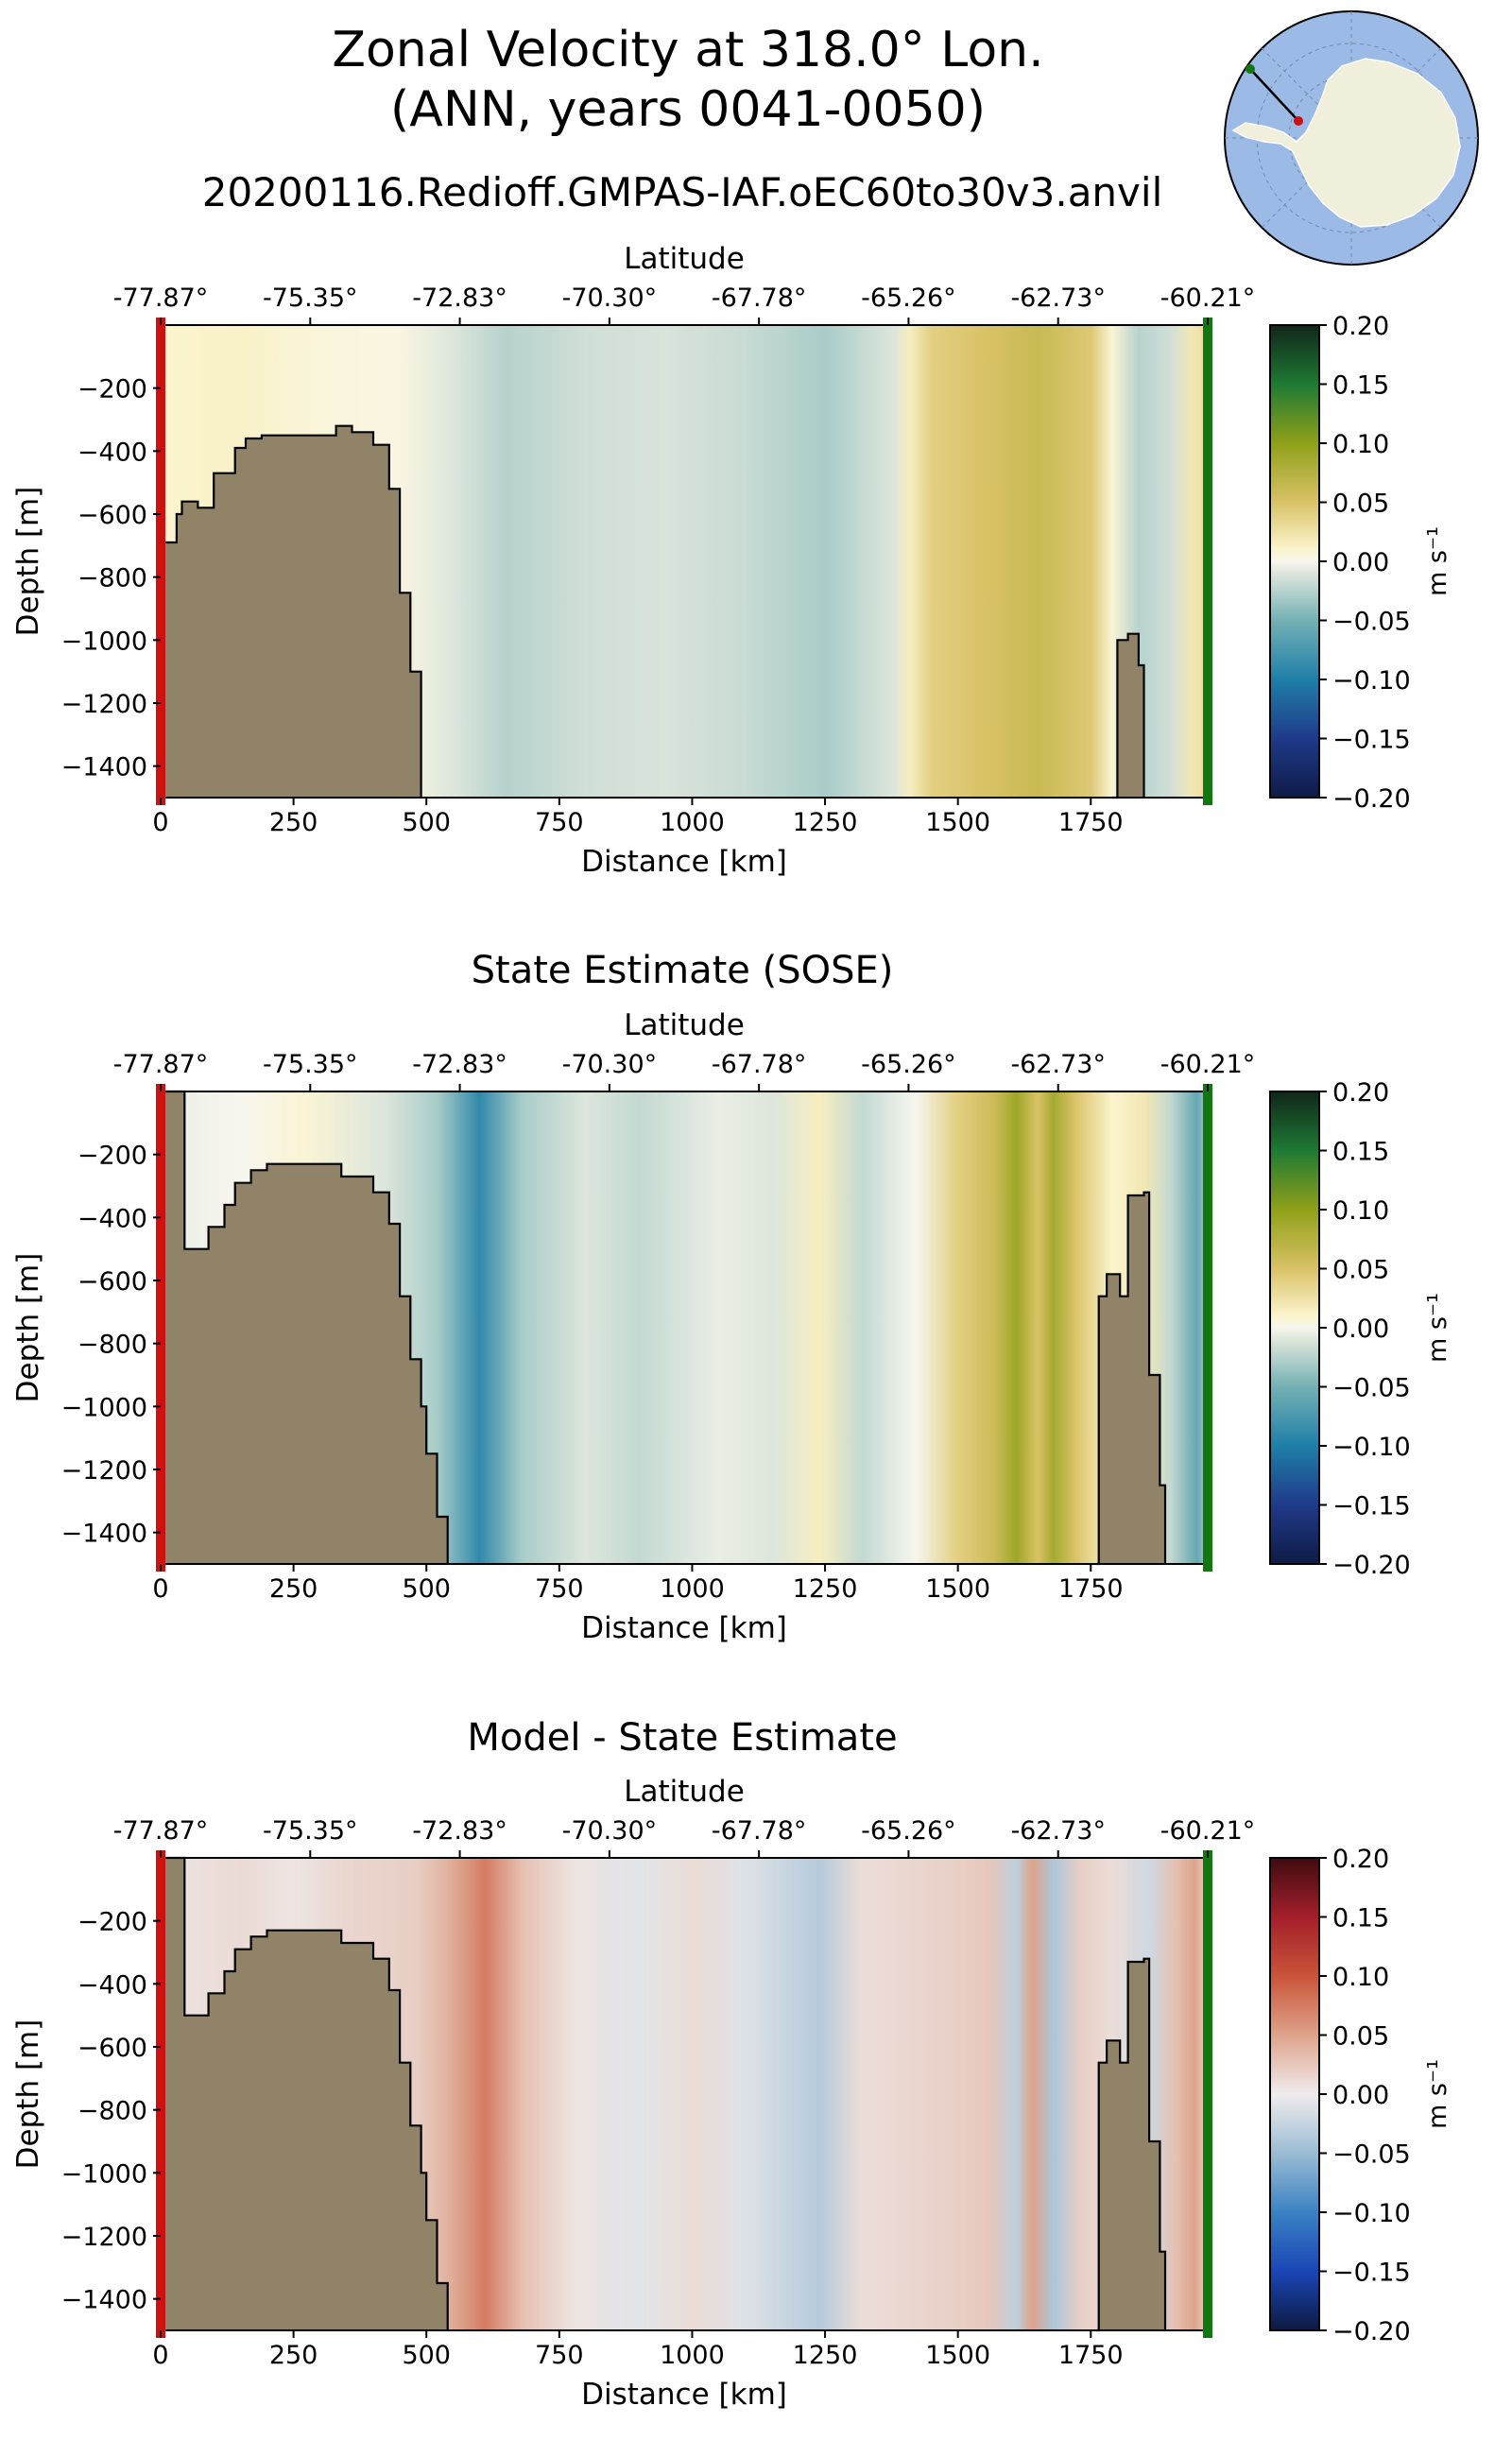 The image size is (1512, 2457). Describe the element at coordinates (759, 1831) in the screenshot. I see `latitude-tick-label: -67.78°` at that location.